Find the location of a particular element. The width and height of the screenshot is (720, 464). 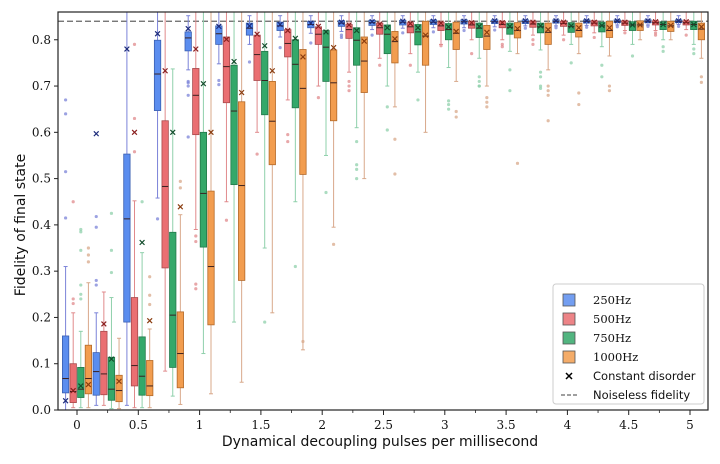

y-tick-label: 0.7 is located at coordinates (41, 86).